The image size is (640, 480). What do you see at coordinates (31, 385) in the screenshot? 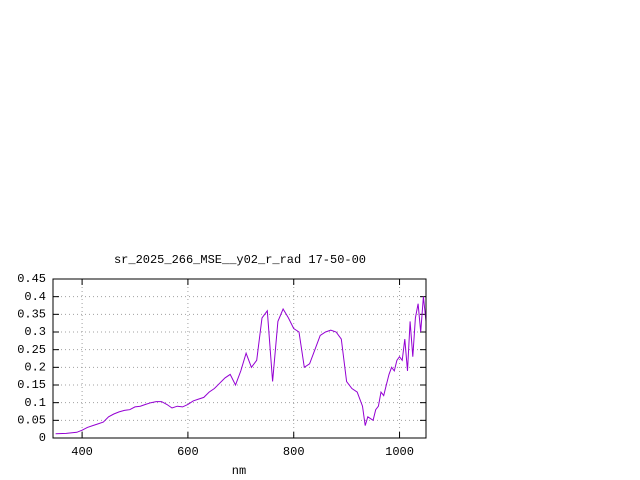
I see `y-tick-label: 0.15` at bounding box center [31, 385].